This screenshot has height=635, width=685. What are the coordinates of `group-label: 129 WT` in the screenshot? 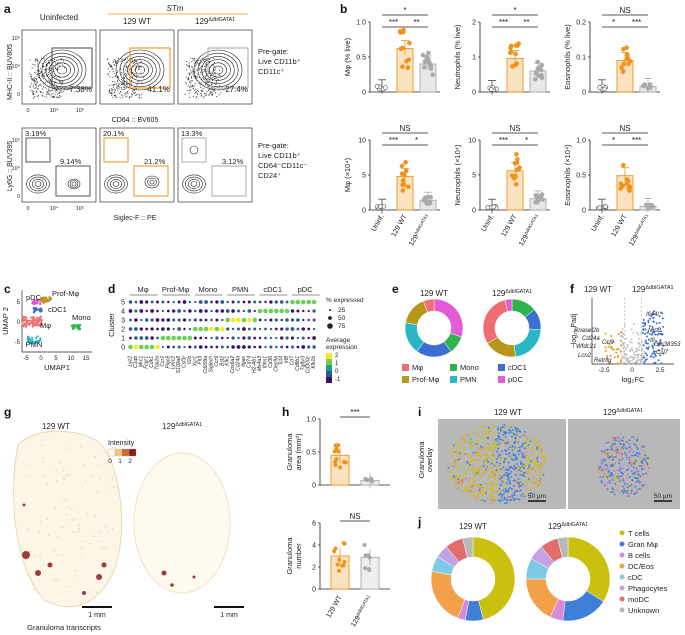 It's located at (619, 225).